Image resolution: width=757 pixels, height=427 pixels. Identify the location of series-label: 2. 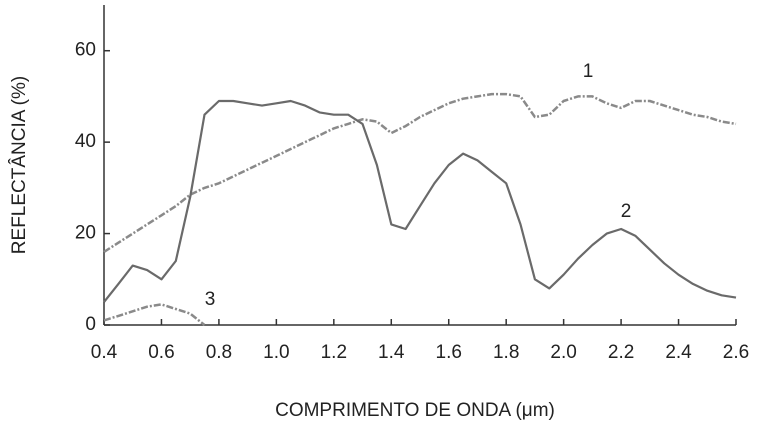
(626, 211).